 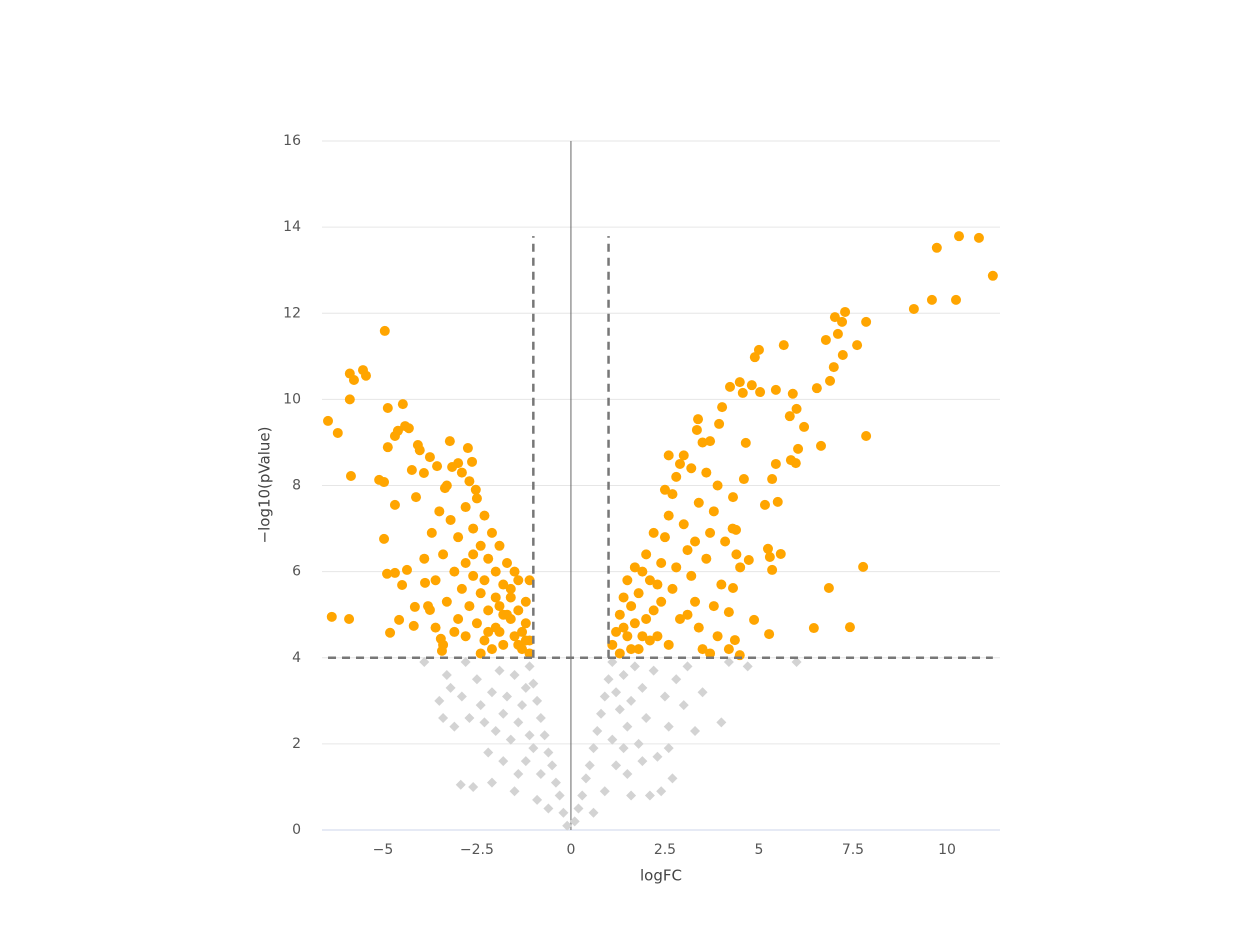 What do you see at coordinates (296, 744) in the screenshot?
I see `y-tick-label: 2` at bounding box center [296, 744].